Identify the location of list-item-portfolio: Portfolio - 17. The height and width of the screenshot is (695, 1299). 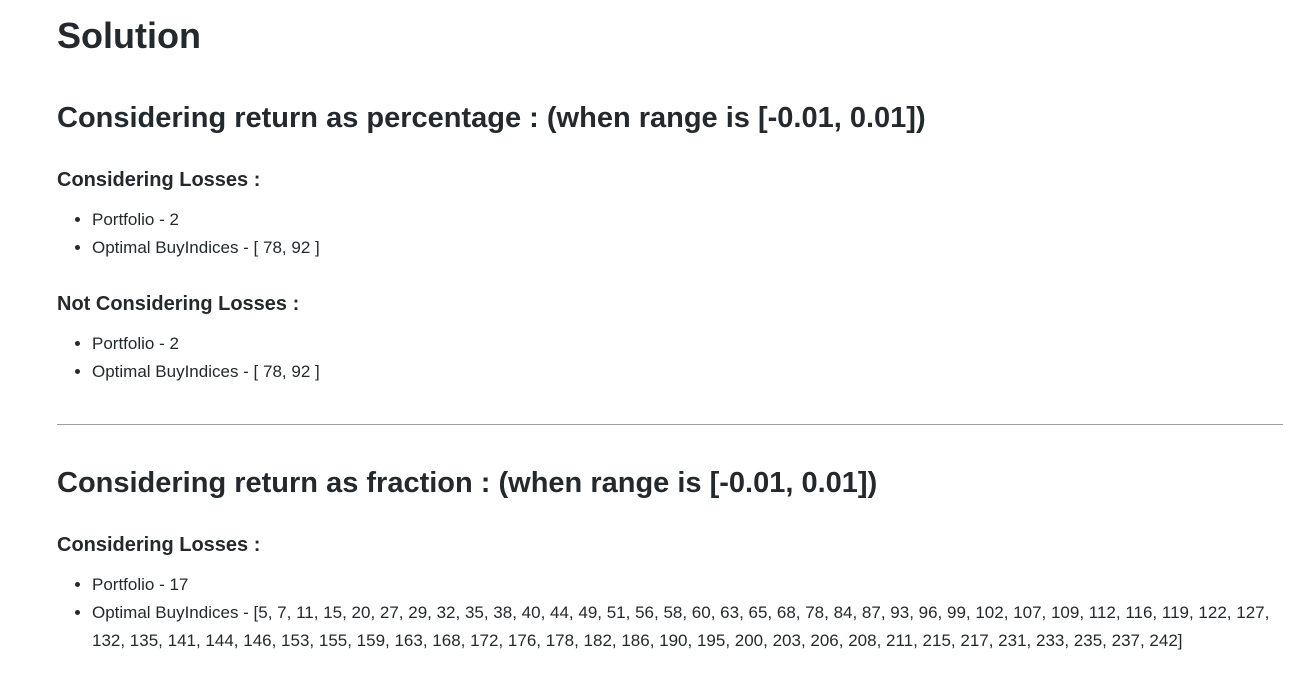
(687, 585).